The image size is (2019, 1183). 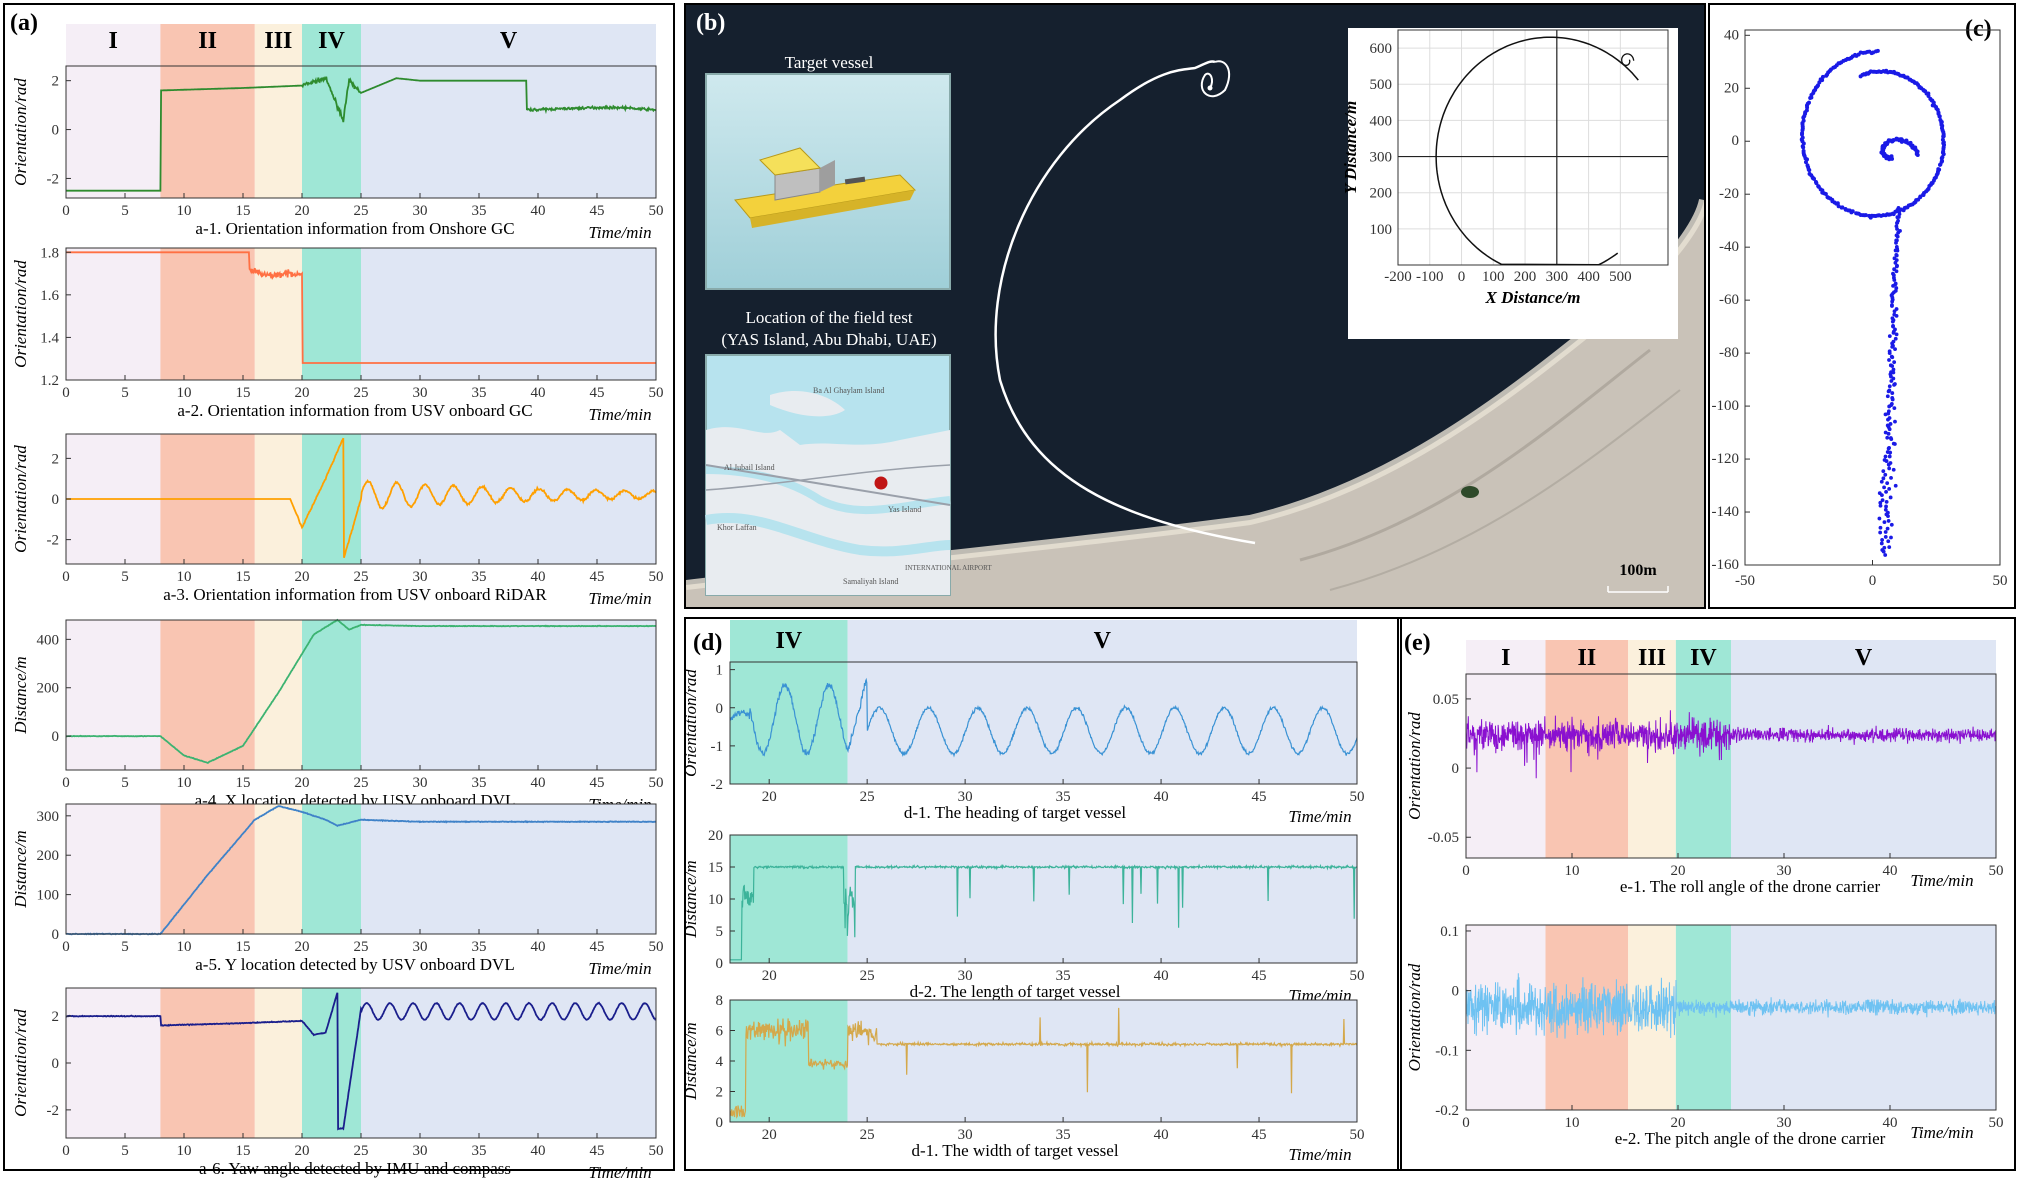 What do you see at coordinates (1447, 1111) in the screenshot?
I see `y-tick-label: -0.2` at bounding box center [1447, 1111].